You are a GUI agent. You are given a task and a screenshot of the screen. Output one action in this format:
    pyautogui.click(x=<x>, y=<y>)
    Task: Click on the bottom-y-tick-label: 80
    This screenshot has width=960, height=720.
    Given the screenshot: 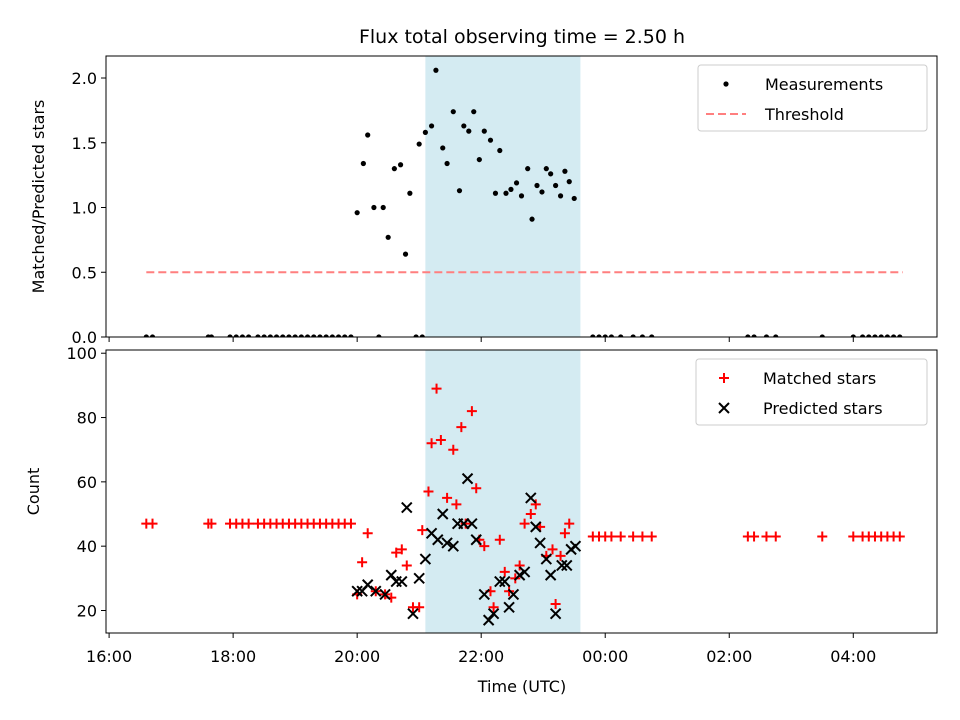 What is the action you would take?
    pyautogui.click(x=87, y=418)
    